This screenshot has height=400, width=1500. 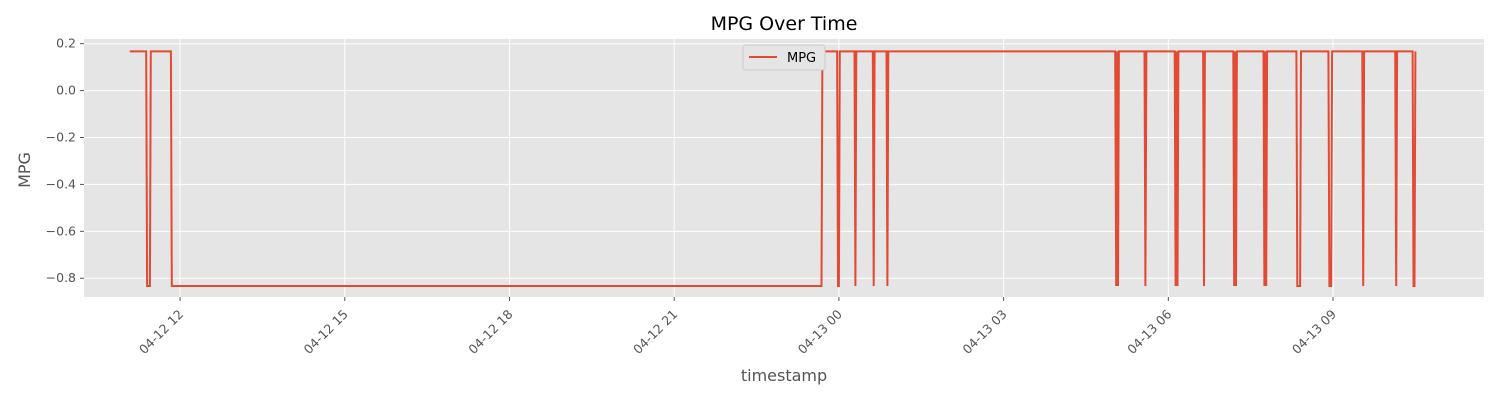 I want to click on y-tick-label: −0.8, so click(x=61, y=277).